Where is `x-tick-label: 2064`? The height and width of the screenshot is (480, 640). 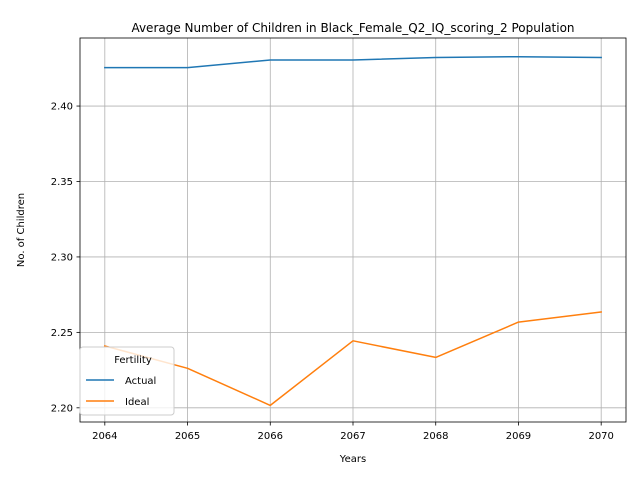 x-tick-label: 2064 is located at coordinates (104, 436).